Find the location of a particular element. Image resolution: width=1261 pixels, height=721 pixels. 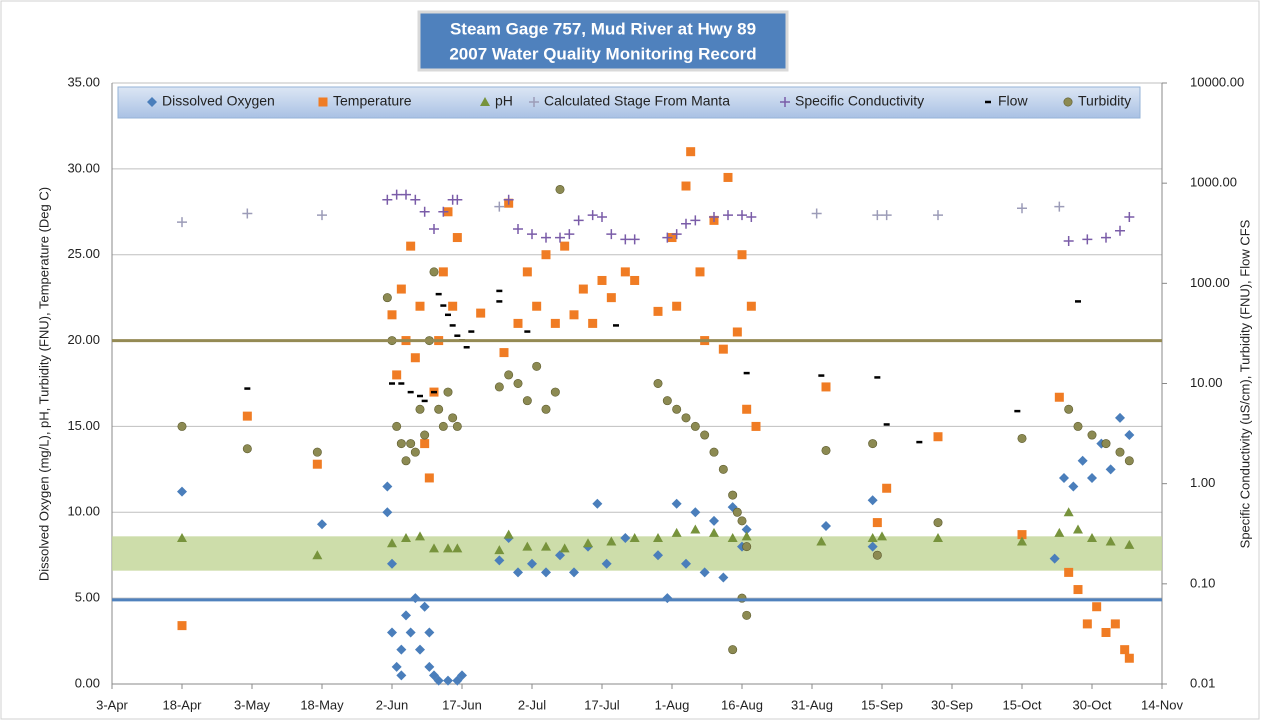

legend-label: pH is located at coordinates (504, 101).